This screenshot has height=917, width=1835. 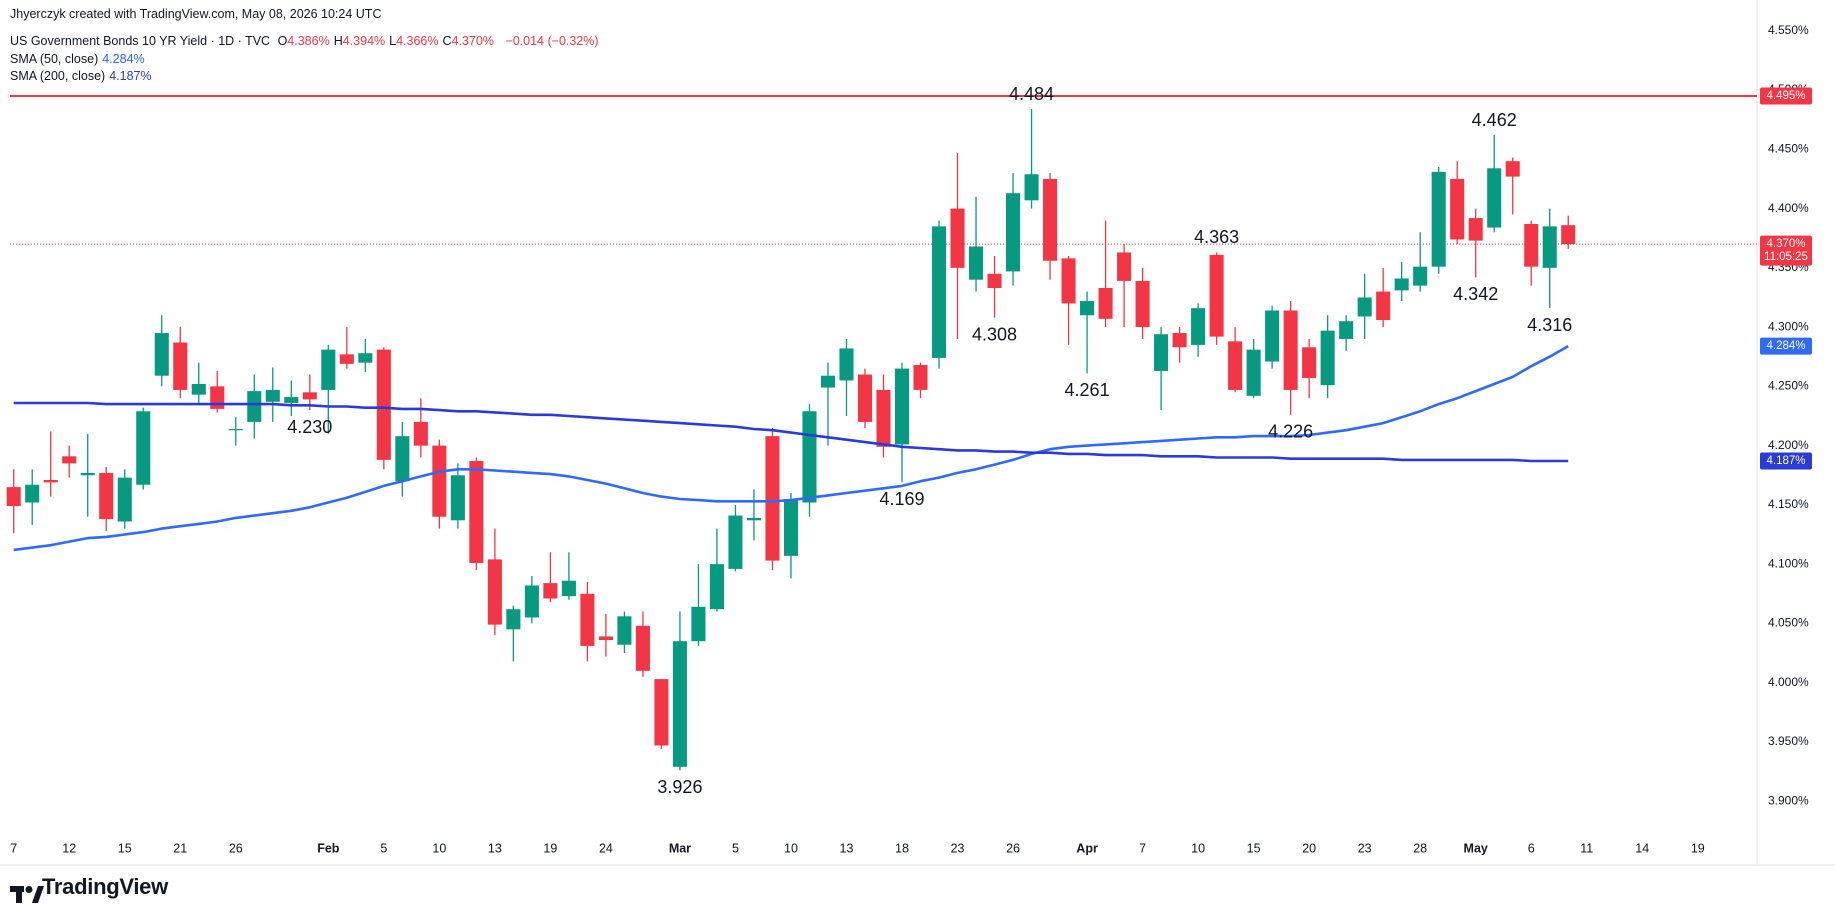 I want to click on sma-legend: SMA (200, close) 4.187%, so click(x=83, y=76).